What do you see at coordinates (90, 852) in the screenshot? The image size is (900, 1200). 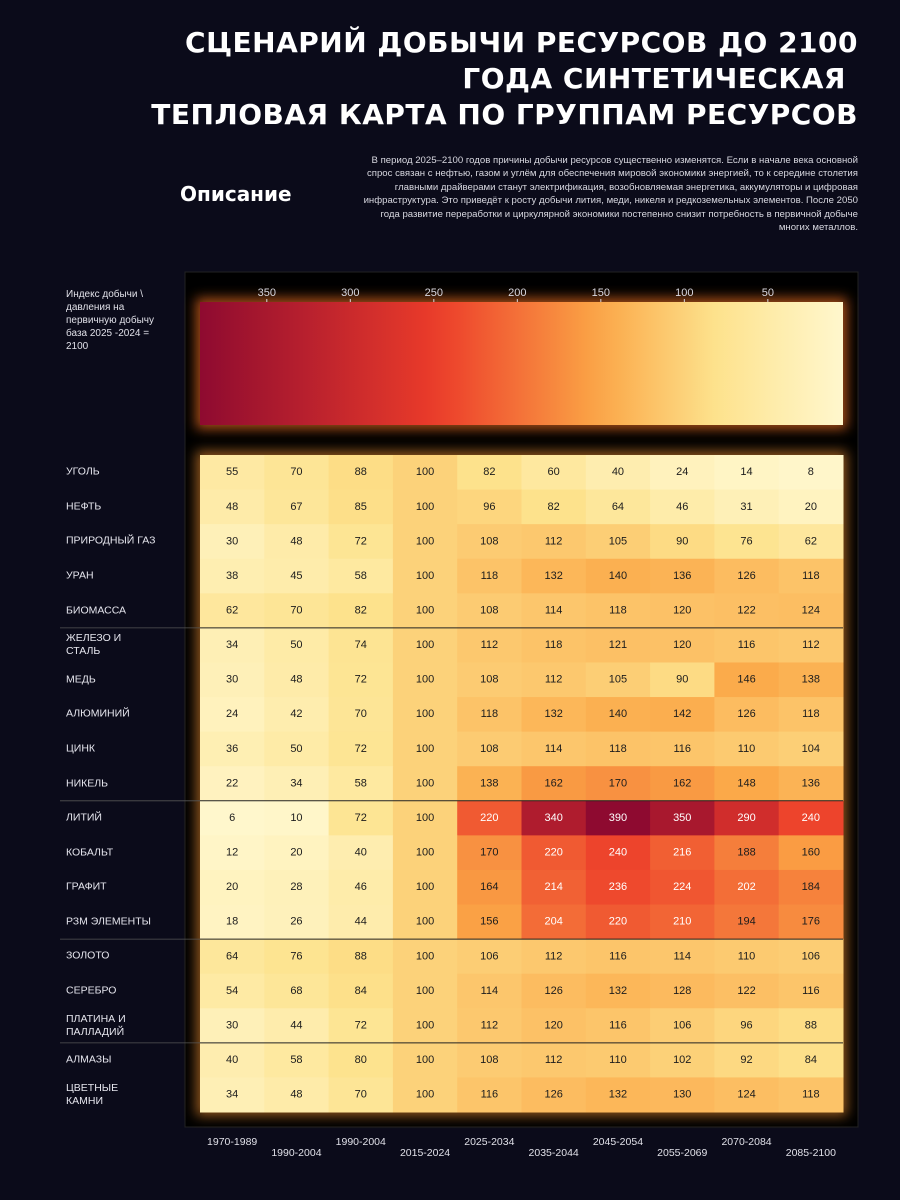 I see `row-label: КОБАЛЬТ` at bounding box center [90, 852].